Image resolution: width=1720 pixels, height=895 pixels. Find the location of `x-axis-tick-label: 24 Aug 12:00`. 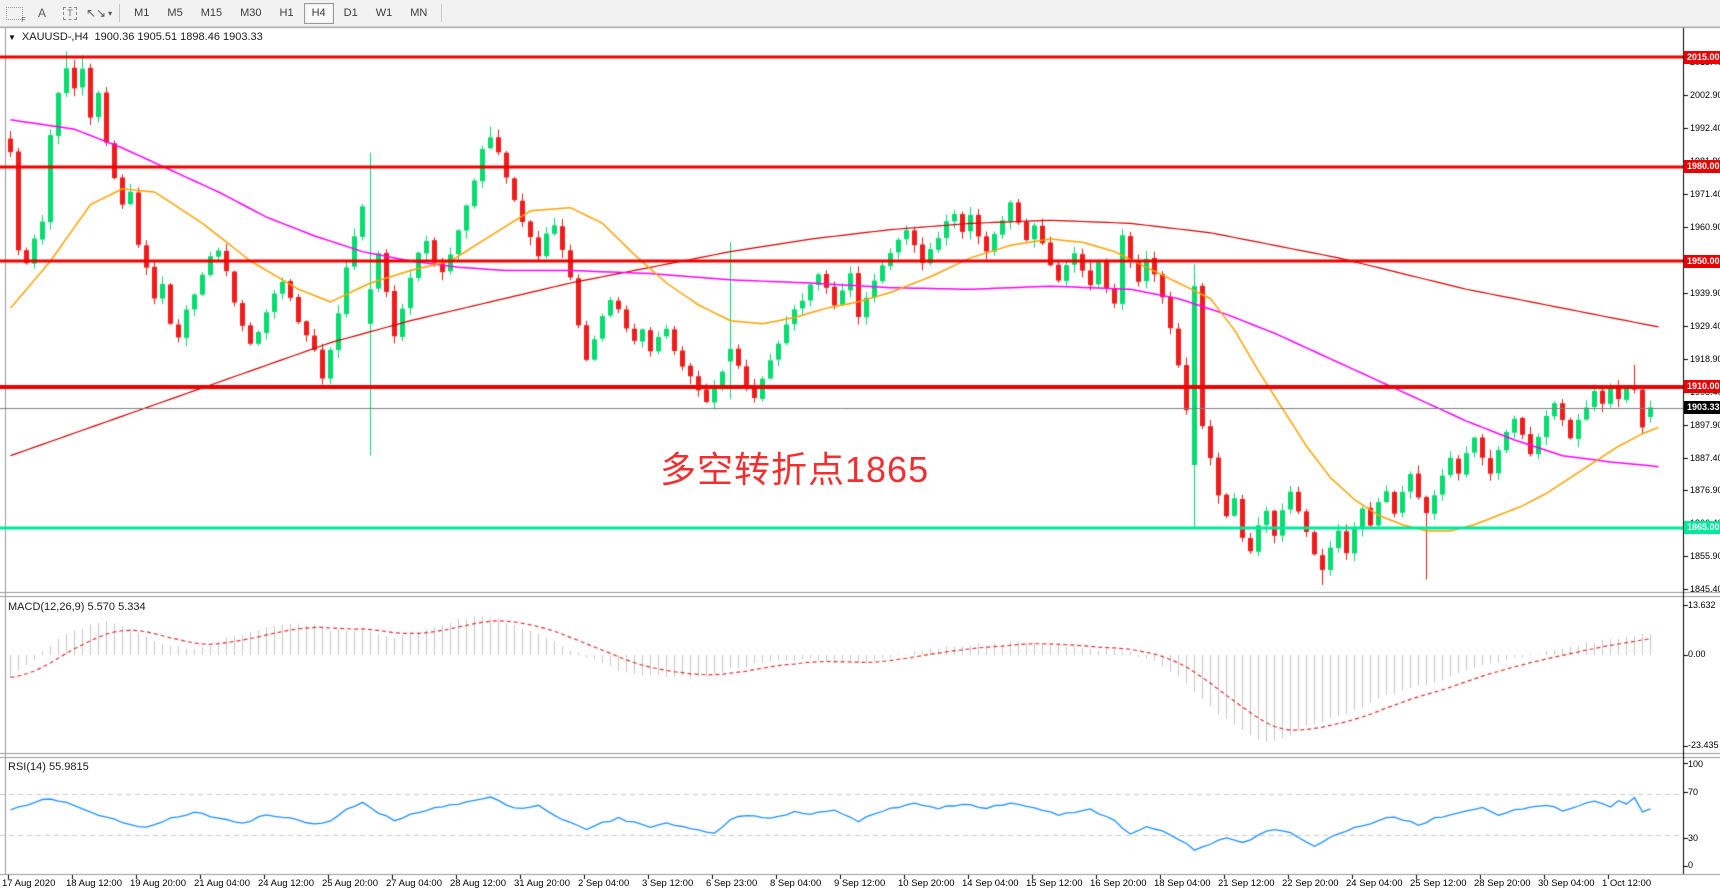

x-axis-tick-label: 24 Aug 12:00 is located at coordinates (286, 883).